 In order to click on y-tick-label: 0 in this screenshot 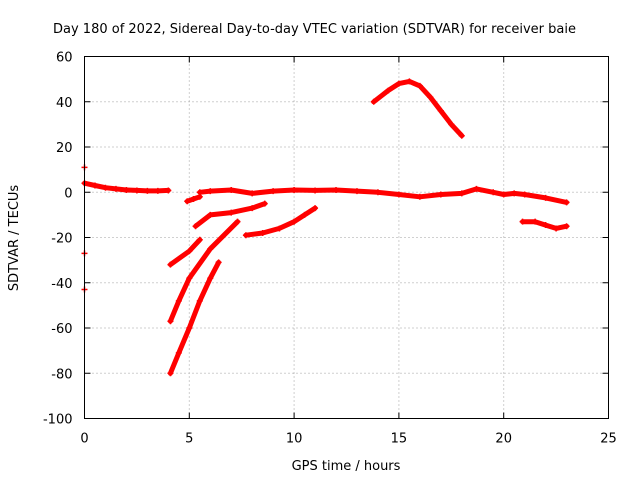, I will do `click(68, 193)`.